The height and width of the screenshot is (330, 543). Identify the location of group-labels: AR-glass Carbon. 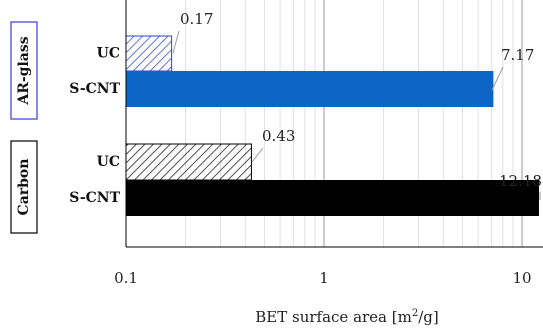
(24, 127).